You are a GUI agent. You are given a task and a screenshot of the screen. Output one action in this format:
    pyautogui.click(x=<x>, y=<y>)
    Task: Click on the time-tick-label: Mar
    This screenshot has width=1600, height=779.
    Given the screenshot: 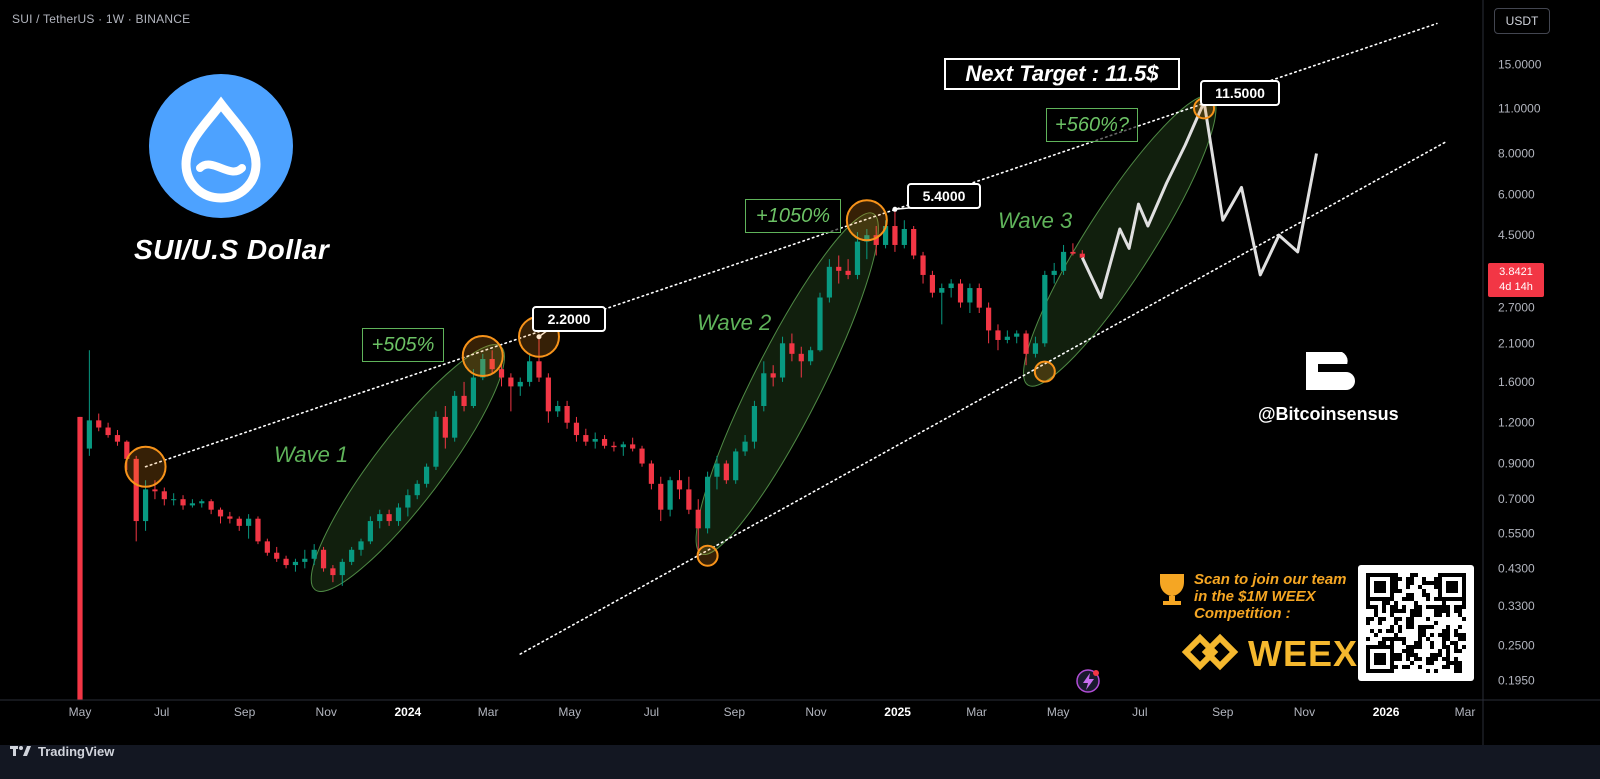 What is the action you would take?
    pyautogui.click(x=976, y=712)
    